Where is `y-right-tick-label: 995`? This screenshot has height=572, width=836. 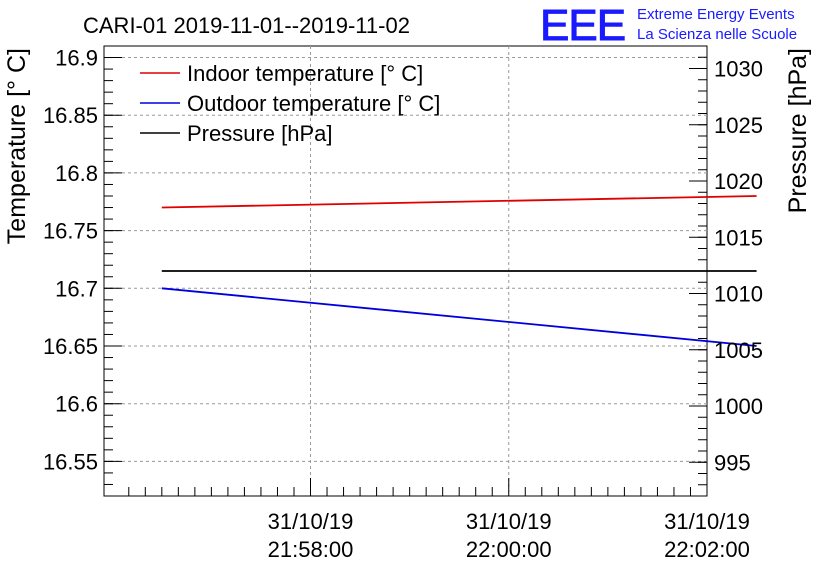 y-right-tick-label: 995 is located at coordinates (732, 462).